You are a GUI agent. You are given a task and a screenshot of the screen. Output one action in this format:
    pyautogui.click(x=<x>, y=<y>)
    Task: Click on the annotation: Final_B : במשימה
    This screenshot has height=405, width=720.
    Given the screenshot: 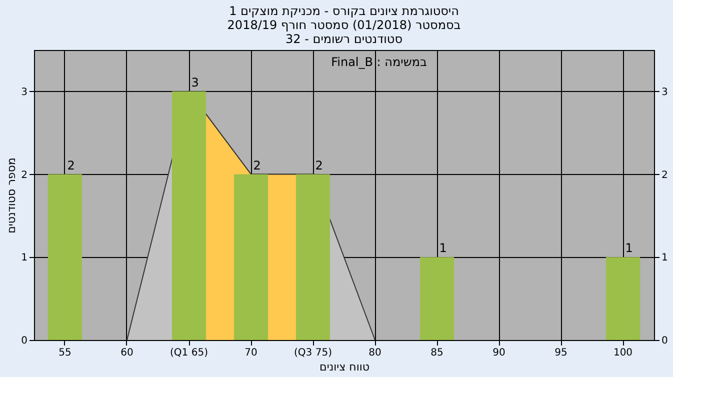 What is the action you would take?
    pyautogui.click(x=379, y=62)
    